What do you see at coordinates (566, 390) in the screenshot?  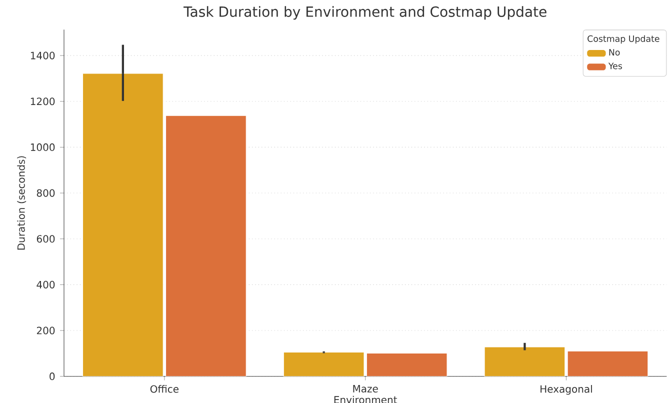 I see `x-tick-label: Hexagonal` at bounding box center [566, 390].